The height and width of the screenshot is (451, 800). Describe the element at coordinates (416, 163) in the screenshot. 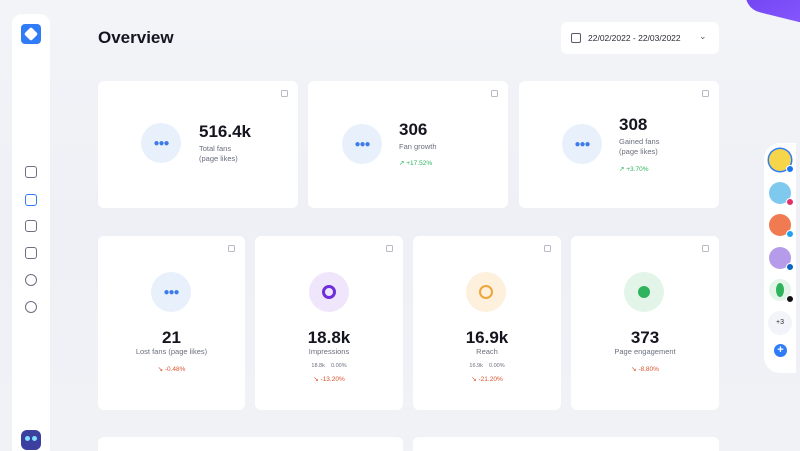

I see `stat-delta: ↗ +17.52%` at that location.